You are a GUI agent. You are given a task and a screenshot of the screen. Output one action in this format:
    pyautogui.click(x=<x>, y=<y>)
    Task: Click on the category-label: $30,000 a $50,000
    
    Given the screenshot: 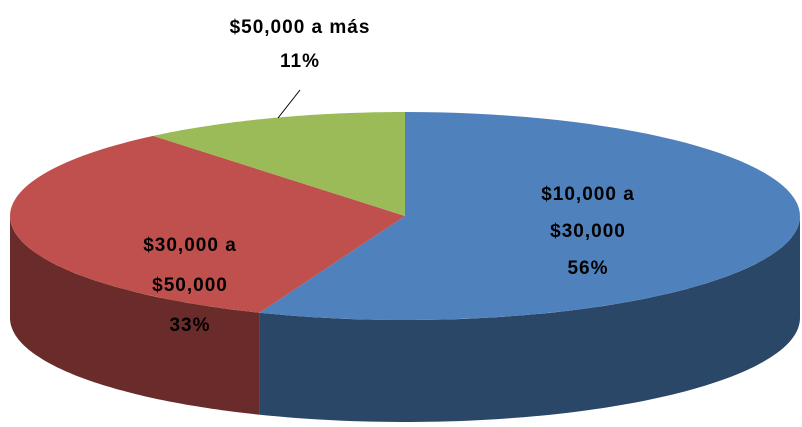 What is the action you would take?
    pyautogui.click(x=190, y=265)
    